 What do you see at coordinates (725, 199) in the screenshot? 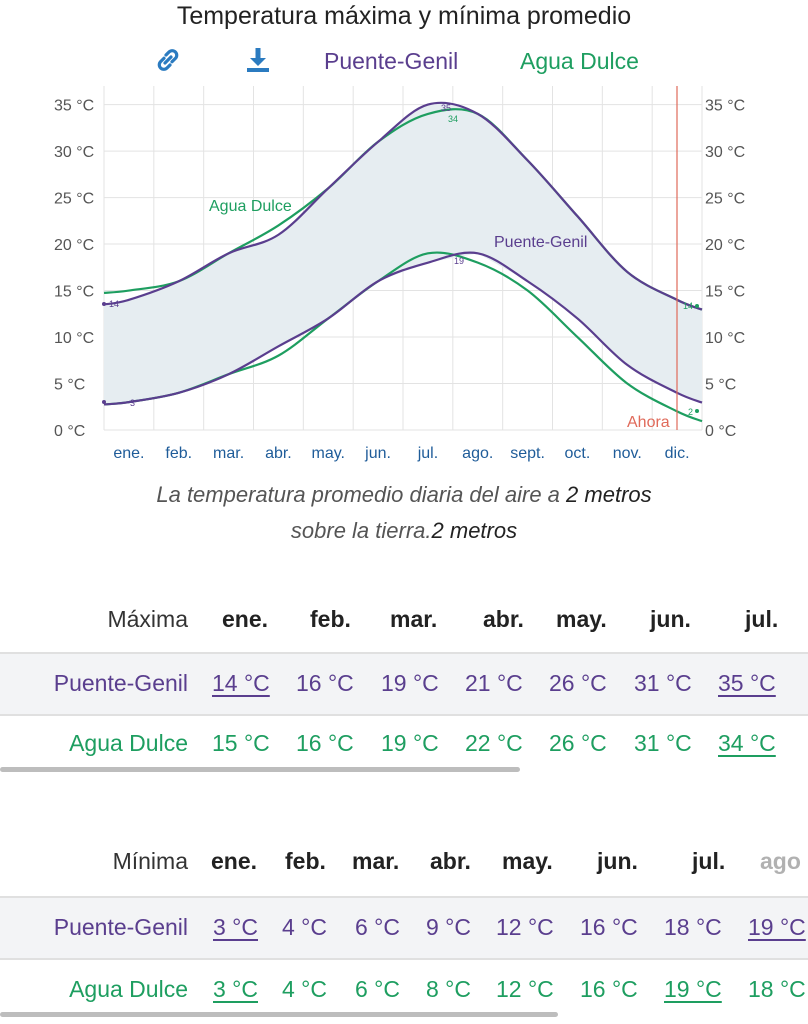
I see `y-tick-label-right: 25 °C` at bounding box center [725, 199].